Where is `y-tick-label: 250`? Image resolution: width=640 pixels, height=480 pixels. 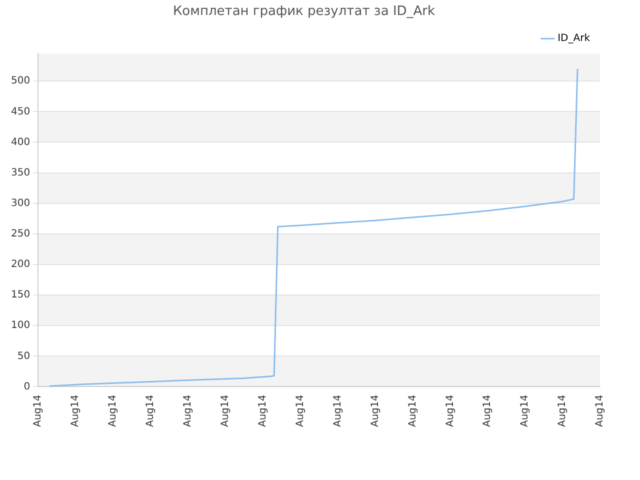 y-tick-label: 250 is located at coordinates (20, 234).